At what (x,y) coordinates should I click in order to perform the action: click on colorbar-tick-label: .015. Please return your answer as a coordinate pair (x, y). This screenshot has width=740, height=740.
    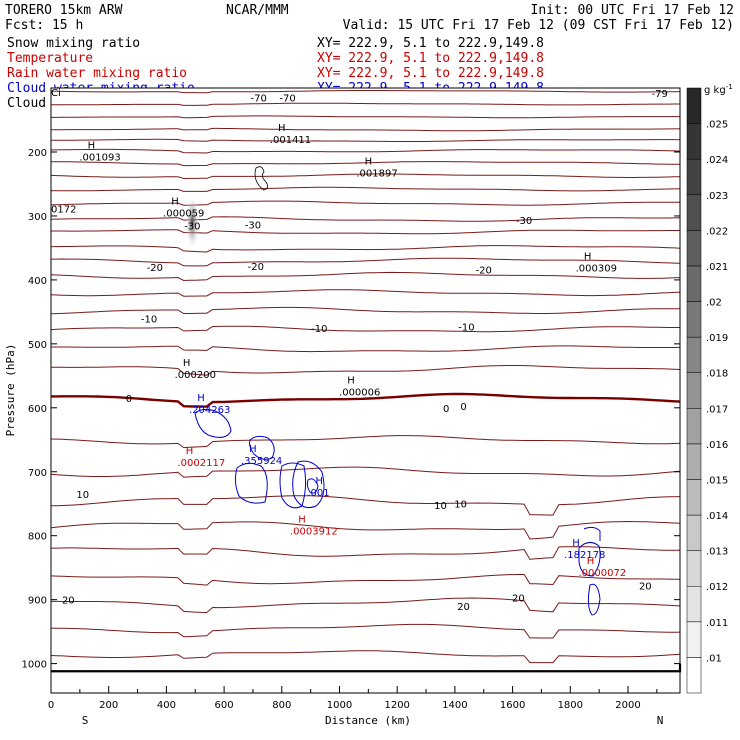
    Looking at the image, I should click on (717, 480).